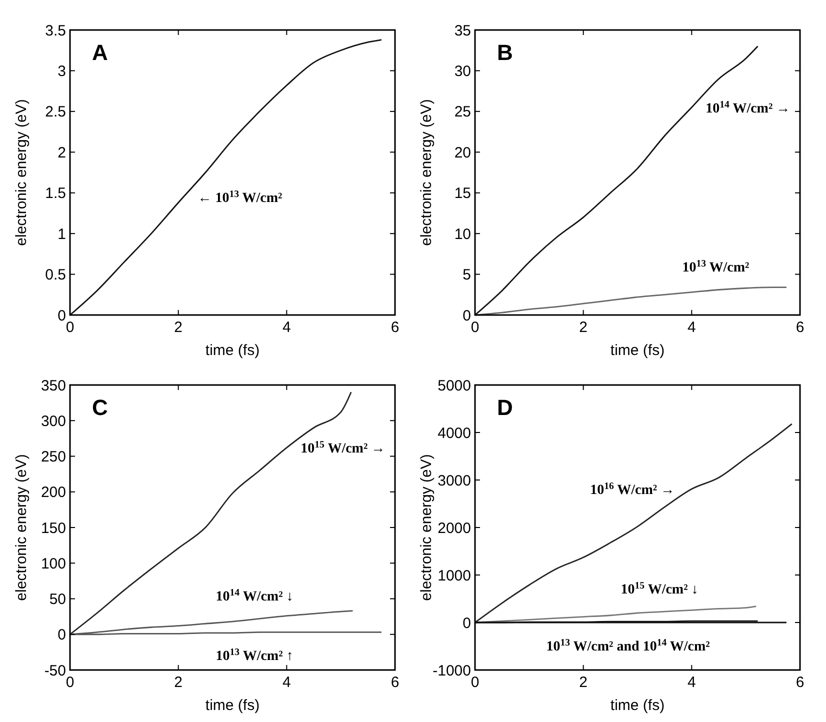  I want to click on y-tick-label: 50, so click(57, 599).